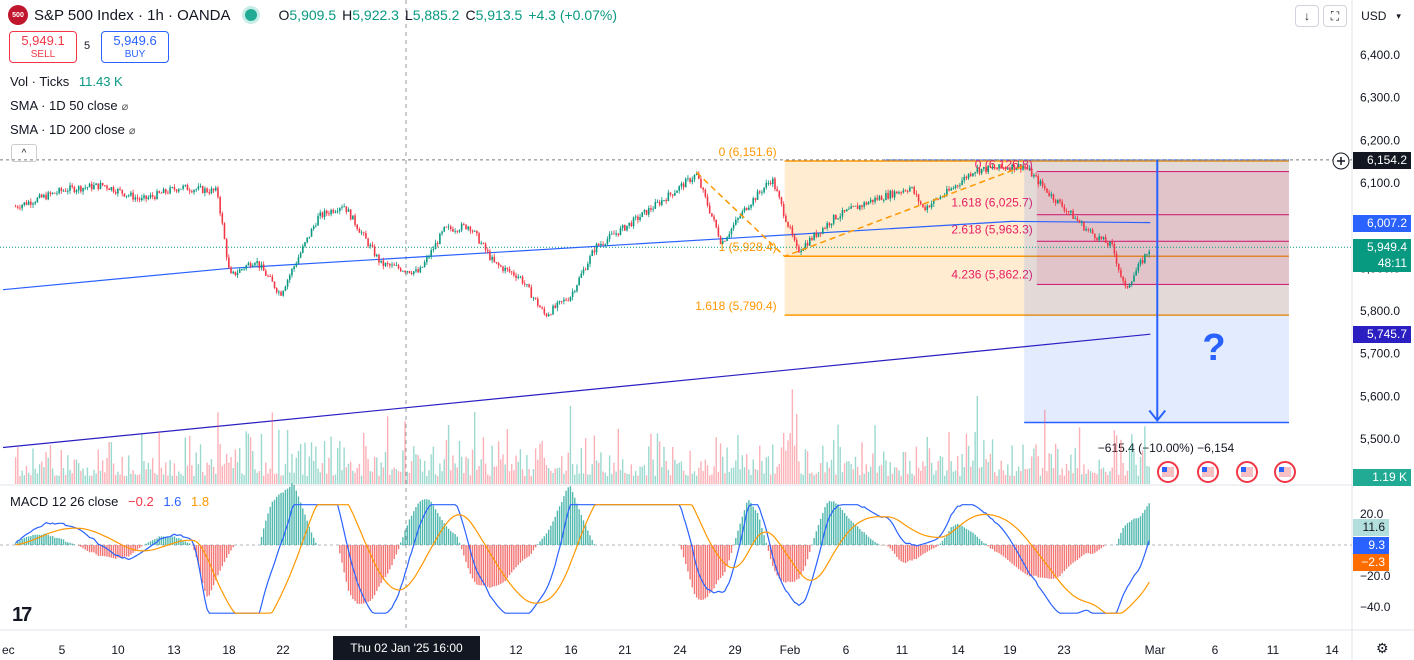 The height and width of the screenshot is (660, 1414). What do you see at coordinates (43, 47) in the screenshot?
I see `sell-button: 5,949.1 SELL` at bounding box center [43, 47].